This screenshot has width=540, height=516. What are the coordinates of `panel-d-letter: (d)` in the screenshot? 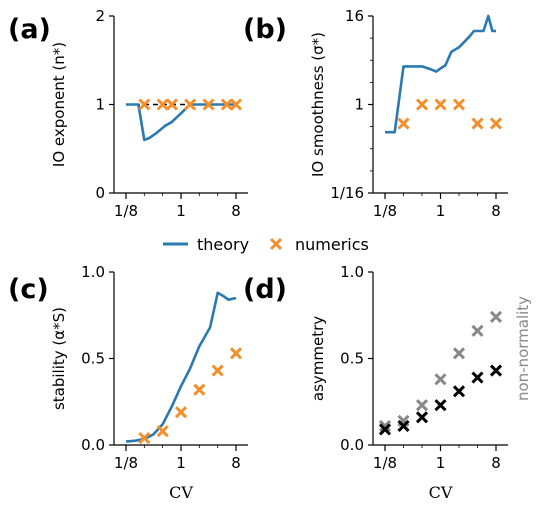 It's located at (265, 289).